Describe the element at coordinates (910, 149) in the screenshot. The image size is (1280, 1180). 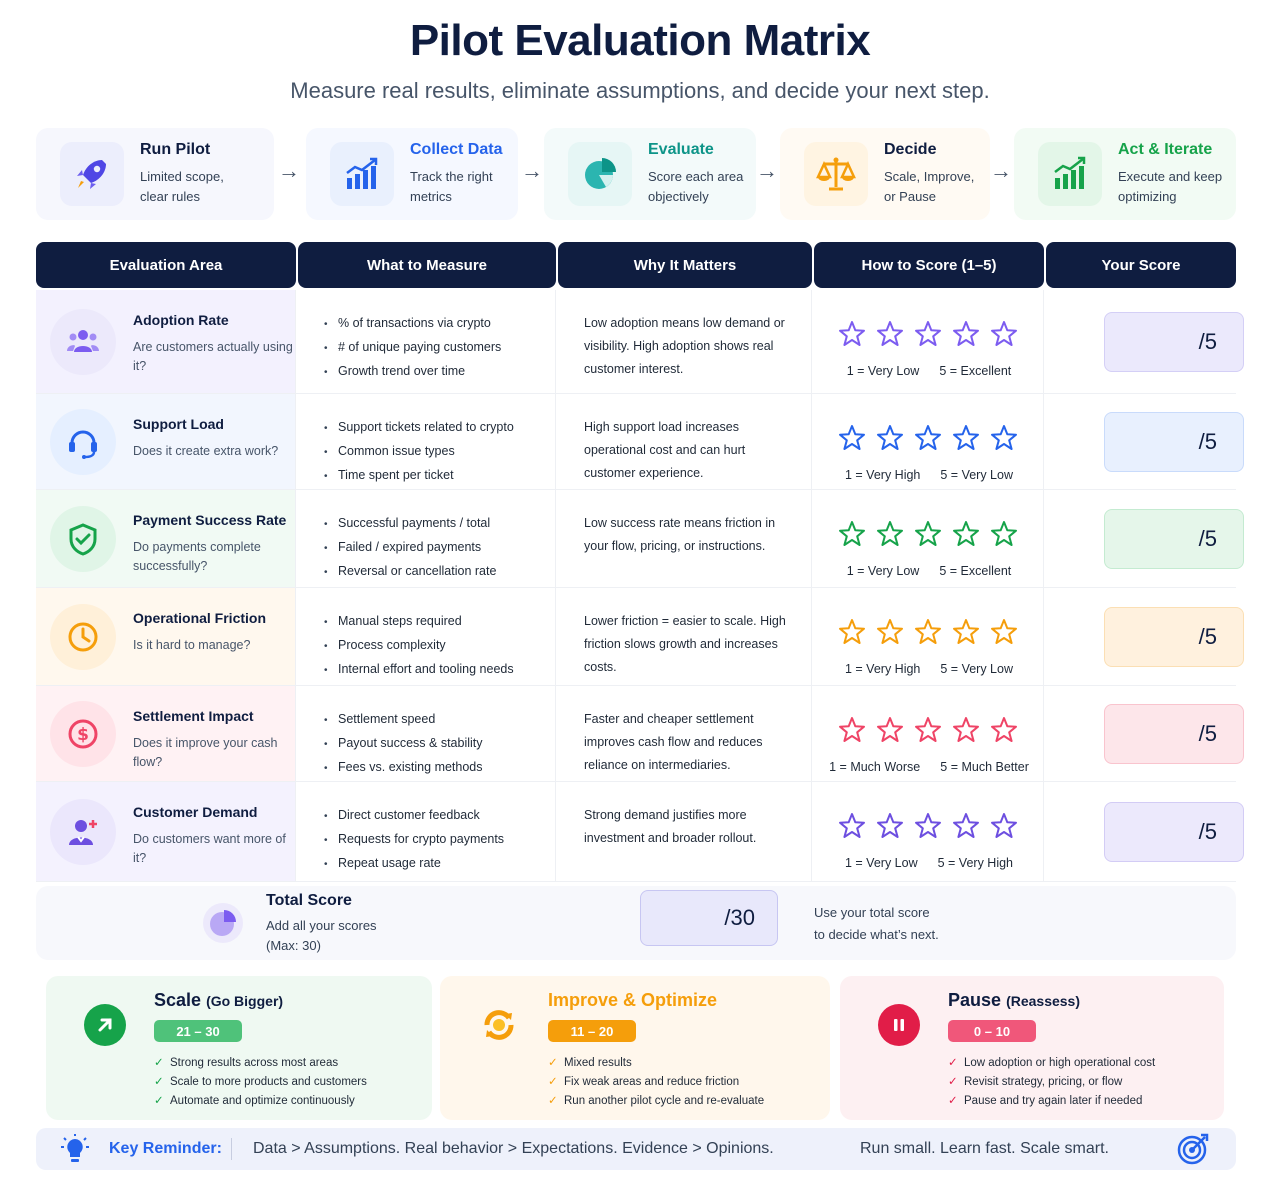
I see `step-title: Decide` at that location.